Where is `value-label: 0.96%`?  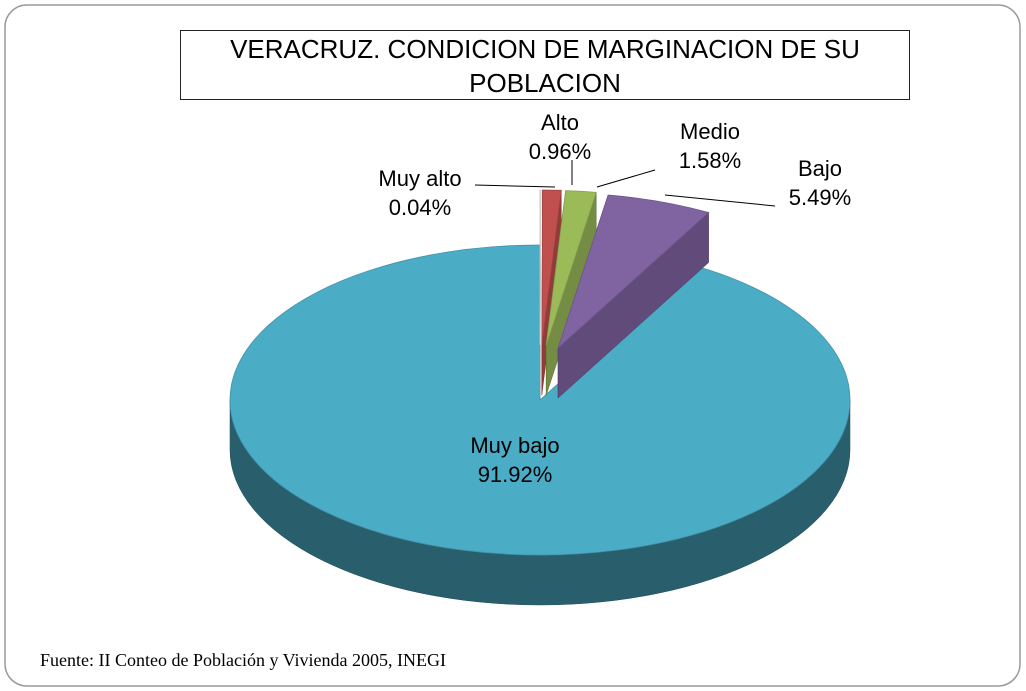
value-label: 0.96% is located at coordinates (560, 151).